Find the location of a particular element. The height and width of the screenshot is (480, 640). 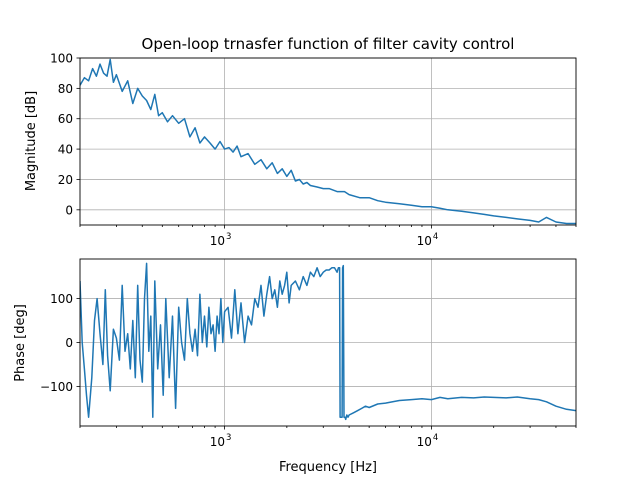

frequency-x-axis-label: Frequency [Hz] is located at coordinates (328, 467).